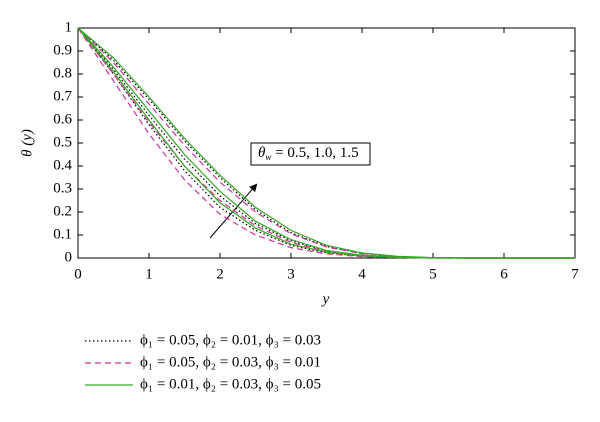  I want to click on y-tick-label: 0, so click(69, 257).